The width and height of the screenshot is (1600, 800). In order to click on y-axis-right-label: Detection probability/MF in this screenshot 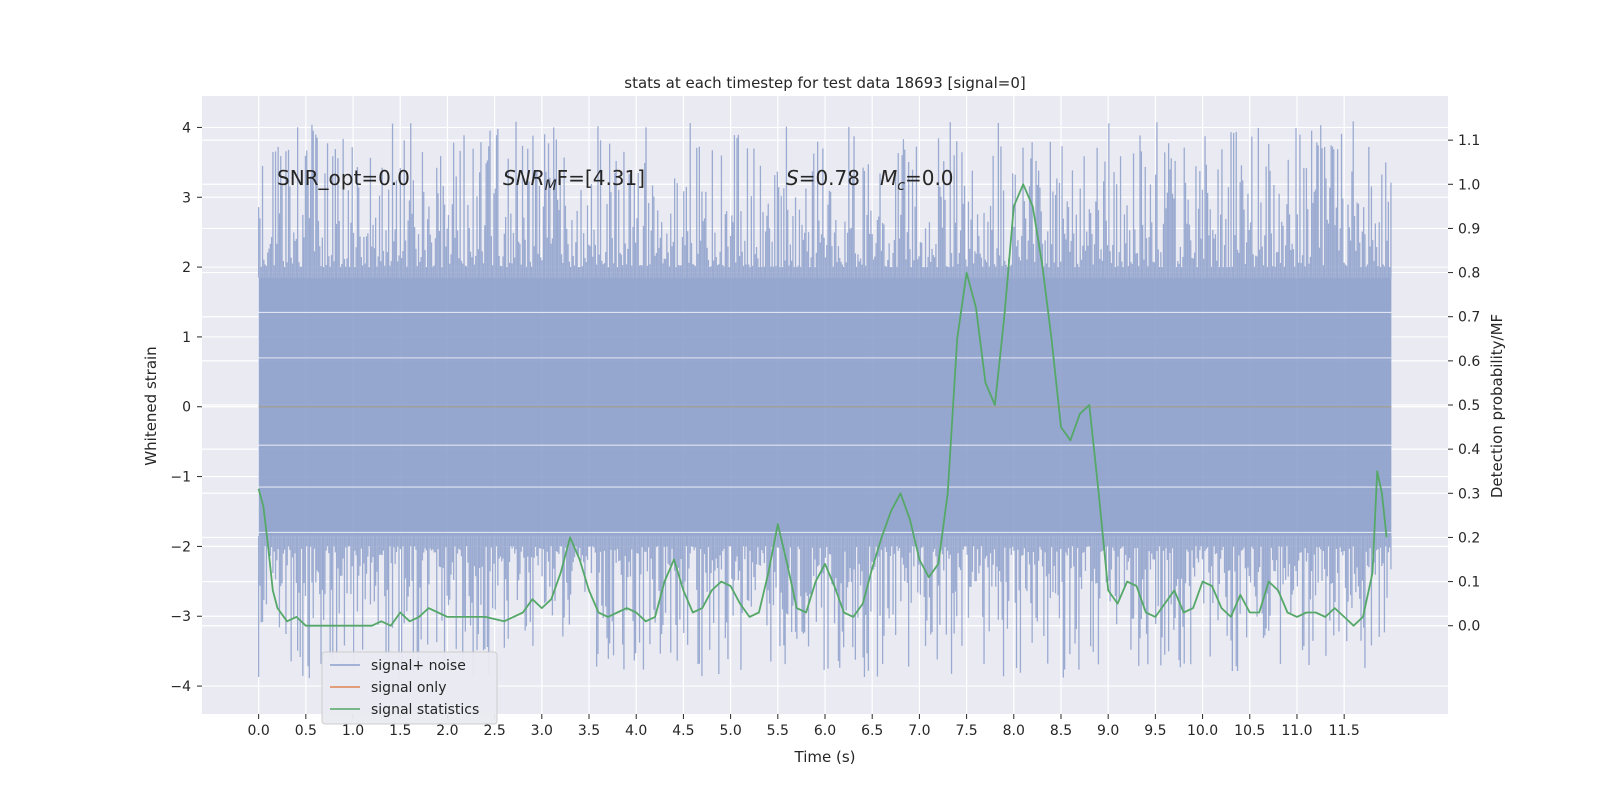, I will do `click(1497, 406)`.